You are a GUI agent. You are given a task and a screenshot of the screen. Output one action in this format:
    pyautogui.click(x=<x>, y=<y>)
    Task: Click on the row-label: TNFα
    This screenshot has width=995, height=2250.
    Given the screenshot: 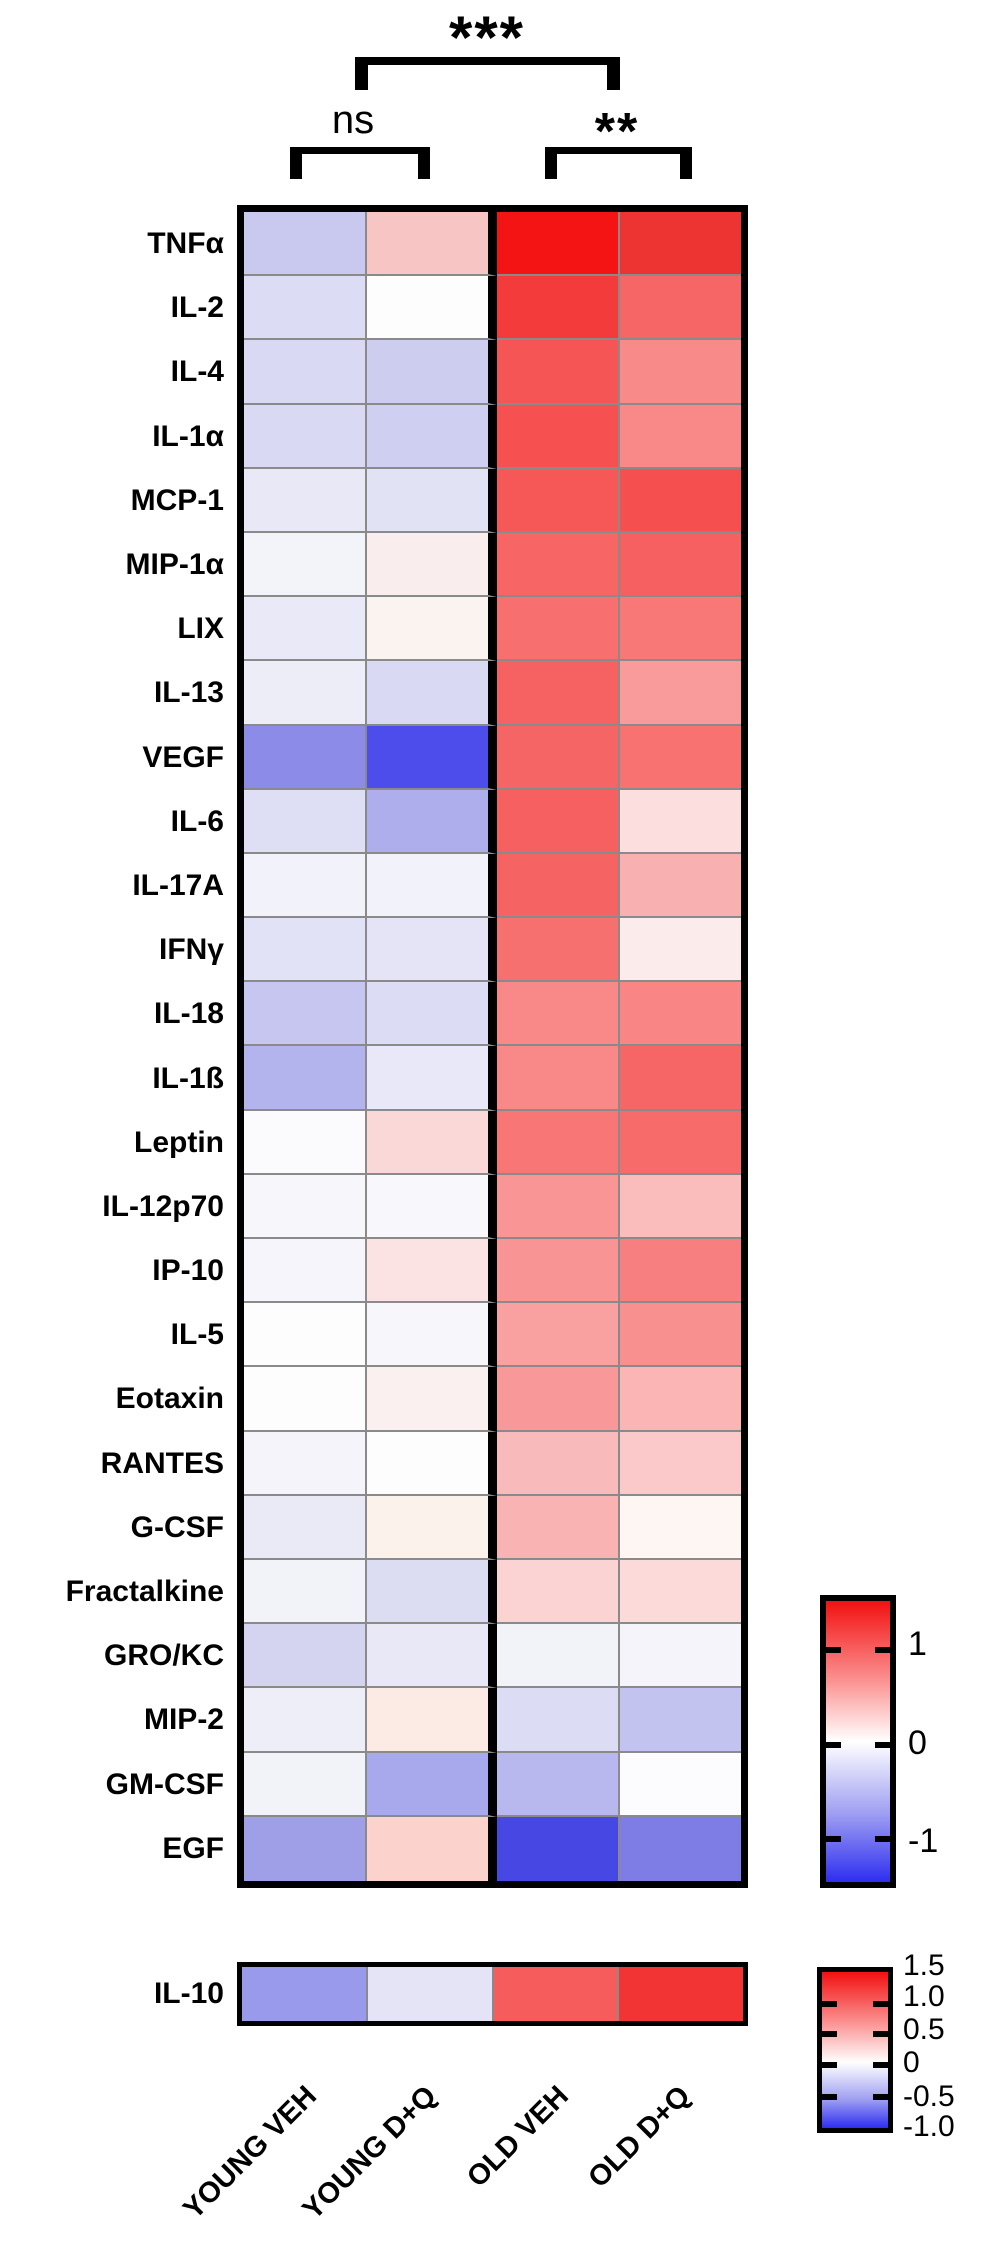 What is the action you would take?
    pyautogui.click(x=185, y=244)
    